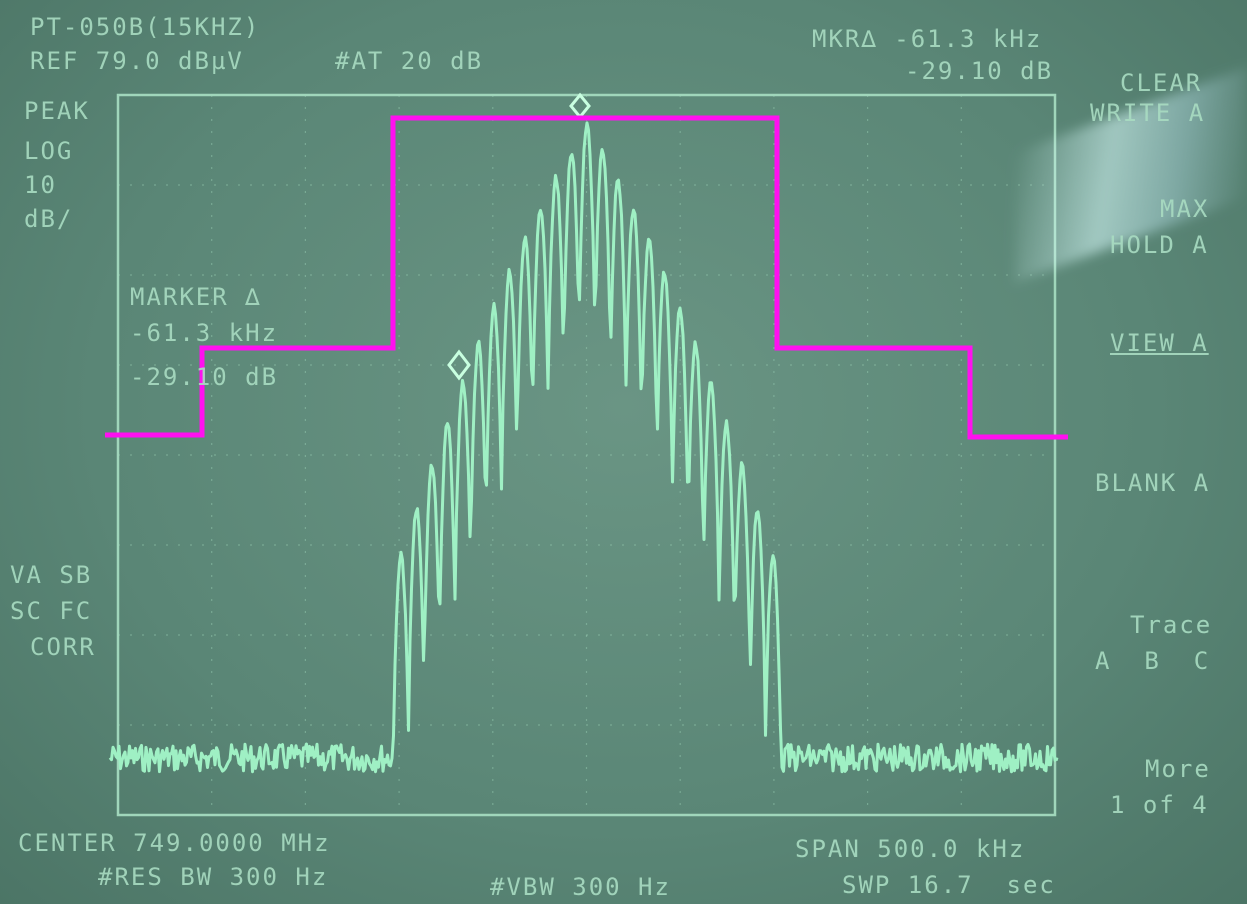 Image resolution: width=1247 pixels, height=904 pixels. Describe the element at coordinates (910, 849) in the screenshot. I see `span: SPAN 500.0 kHz` at that location.